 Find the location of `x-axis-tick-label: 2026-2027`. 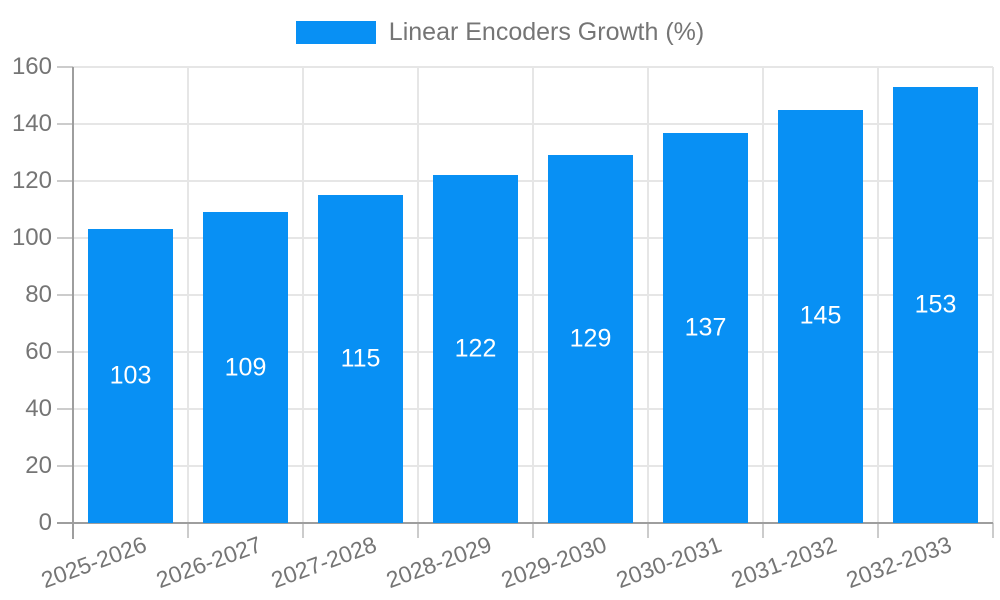

x-axis-tick-label: 2026-2027 is located at coordinates (208, 562).